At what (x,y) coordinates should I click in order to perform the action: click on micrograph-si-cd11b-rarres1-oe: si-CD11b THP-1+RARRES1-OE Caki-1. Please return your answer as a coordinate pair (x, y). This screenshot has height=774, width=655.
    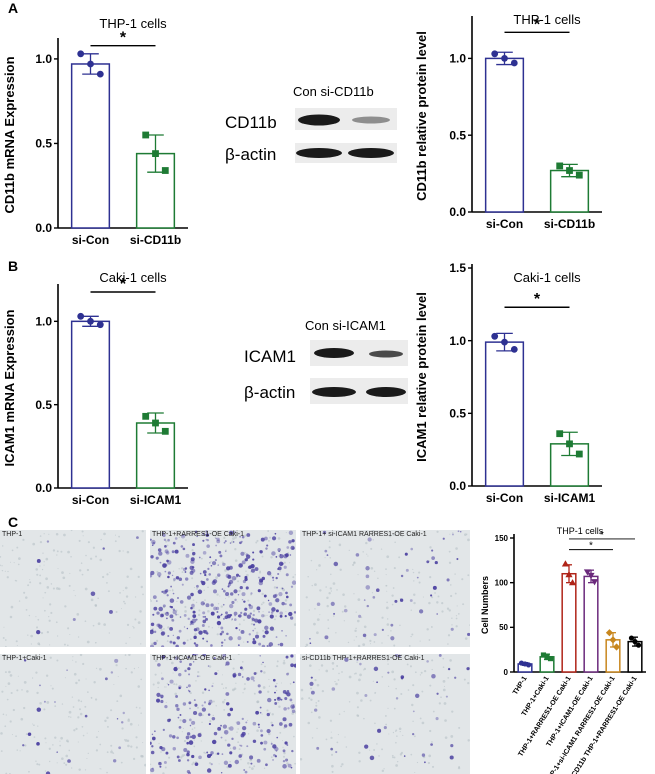
    Looking at the image, I should click on (385, 714).